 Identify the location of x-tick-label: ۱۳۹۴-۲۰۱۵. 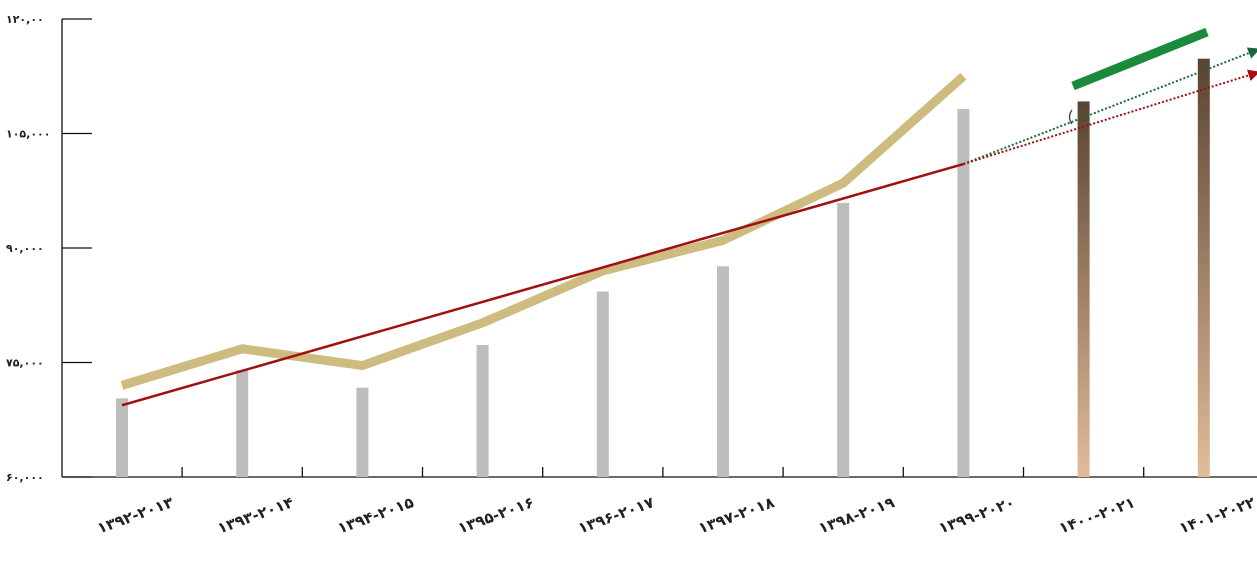
(375, 515).